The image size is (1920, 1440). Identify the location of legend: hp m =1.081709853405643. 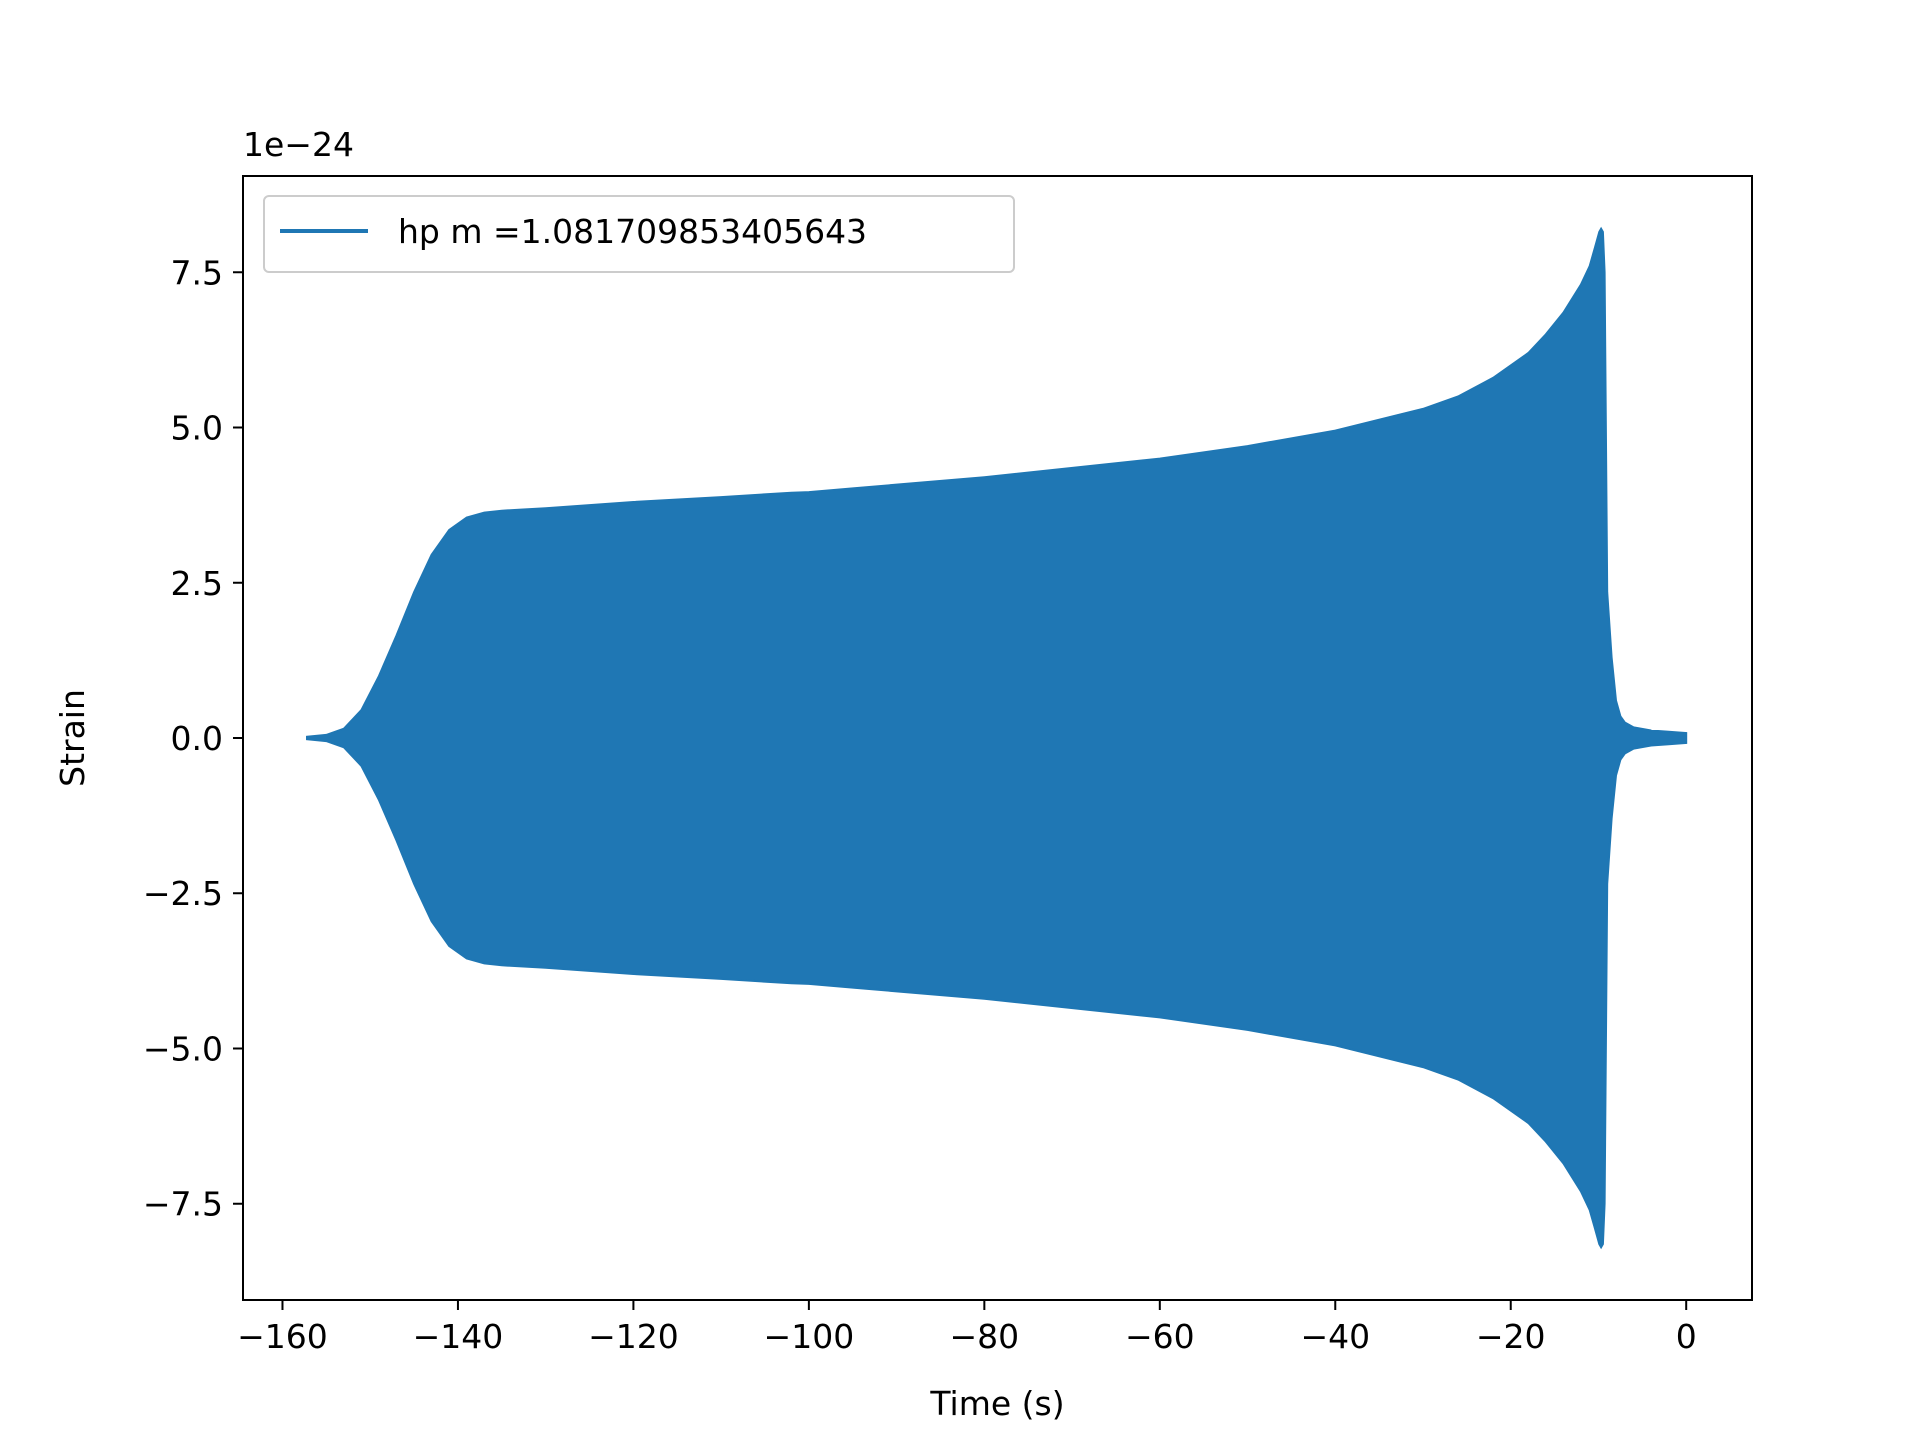
(639, 234).